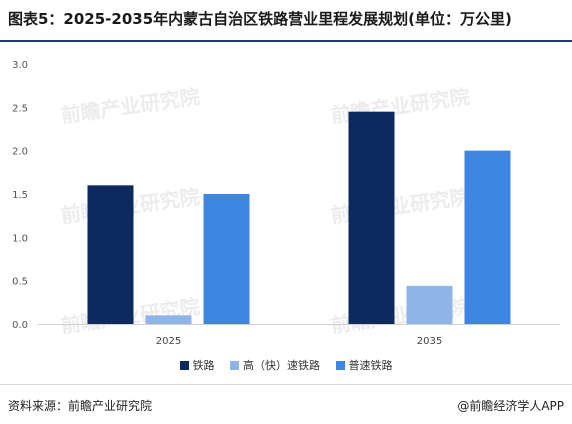 This screenshot has width=572, height=424. I want to click on legend-label: 铁路, so click(203, 365).